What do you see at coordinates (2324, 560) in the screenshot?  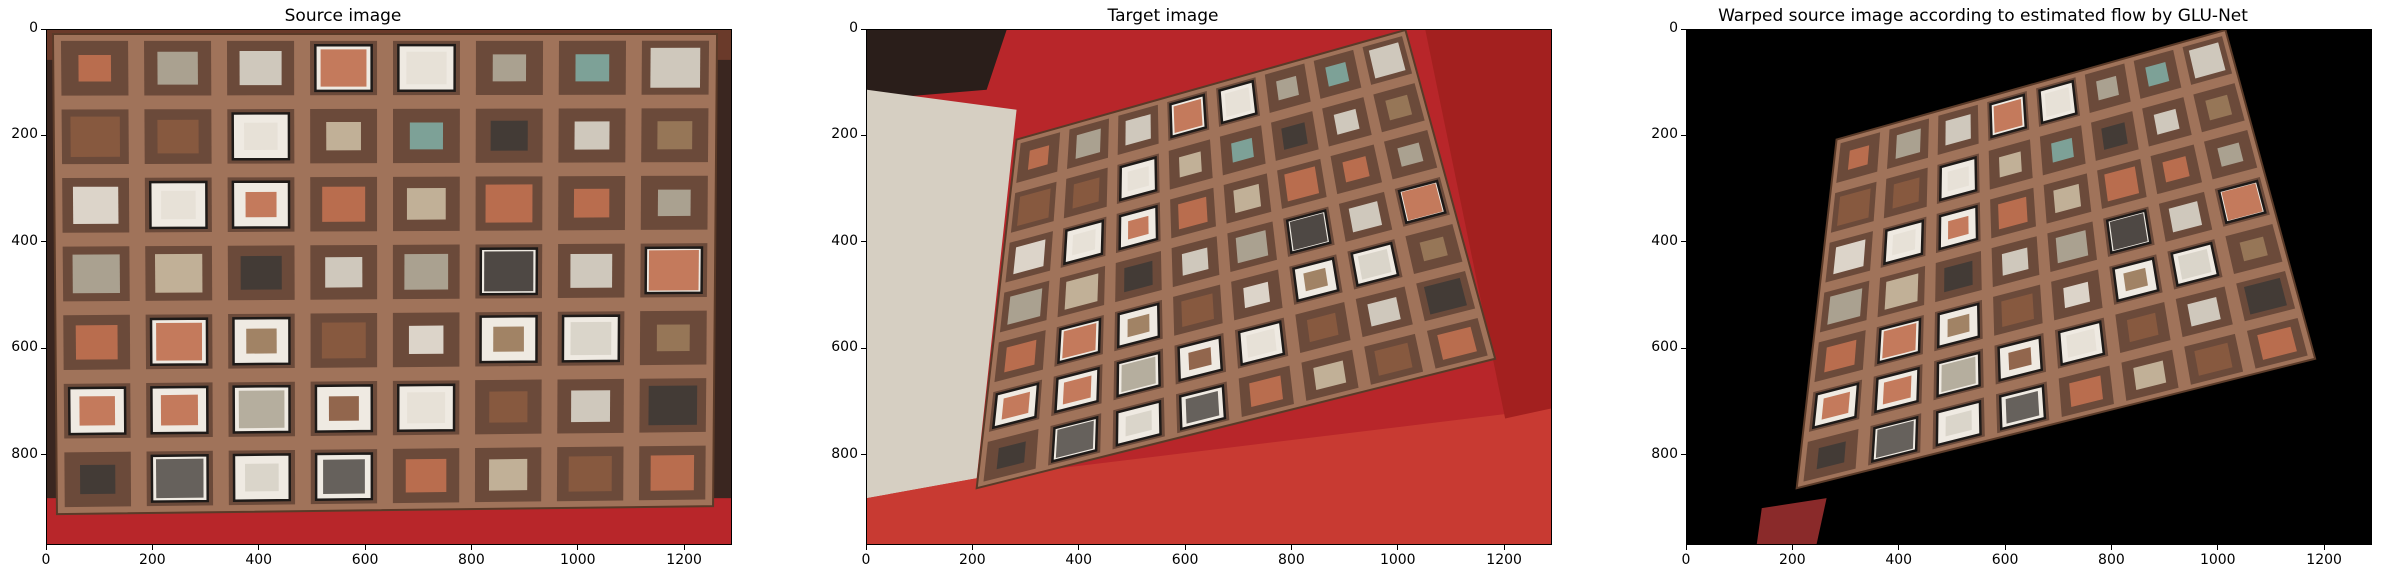 I see `x-tick-label: 1200` at bounding box center [2324, 560].